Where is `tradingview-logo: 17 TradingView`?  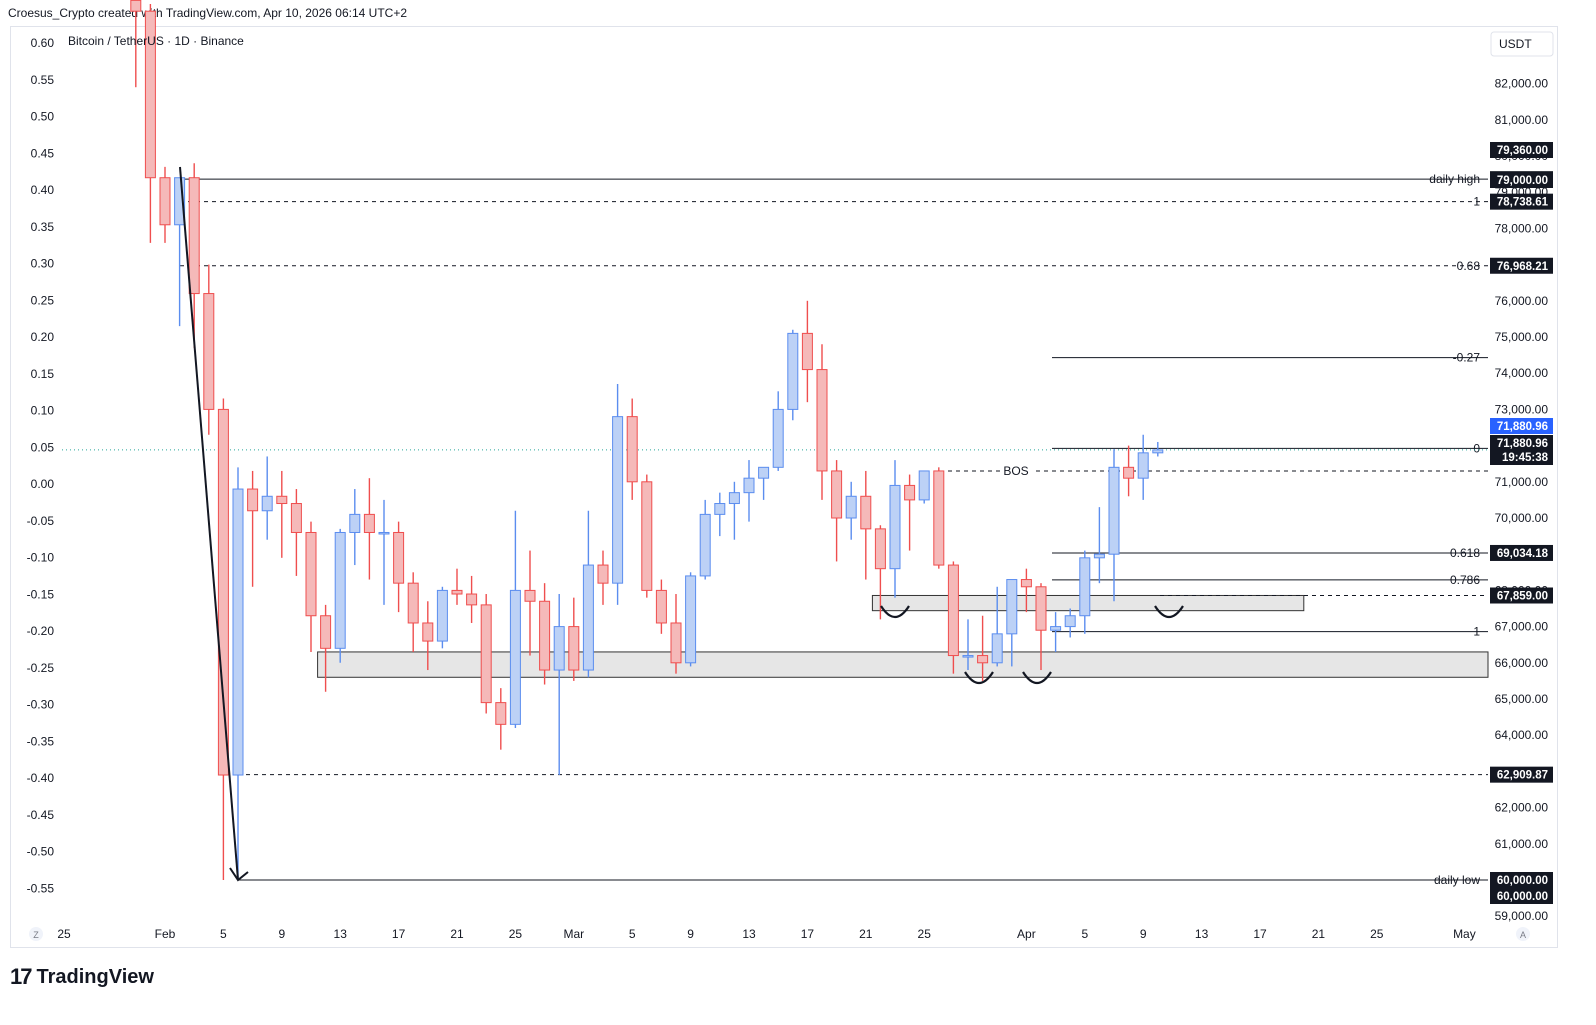
tradingview-logo: 17 TradingView is located at coordinates (82, 977).